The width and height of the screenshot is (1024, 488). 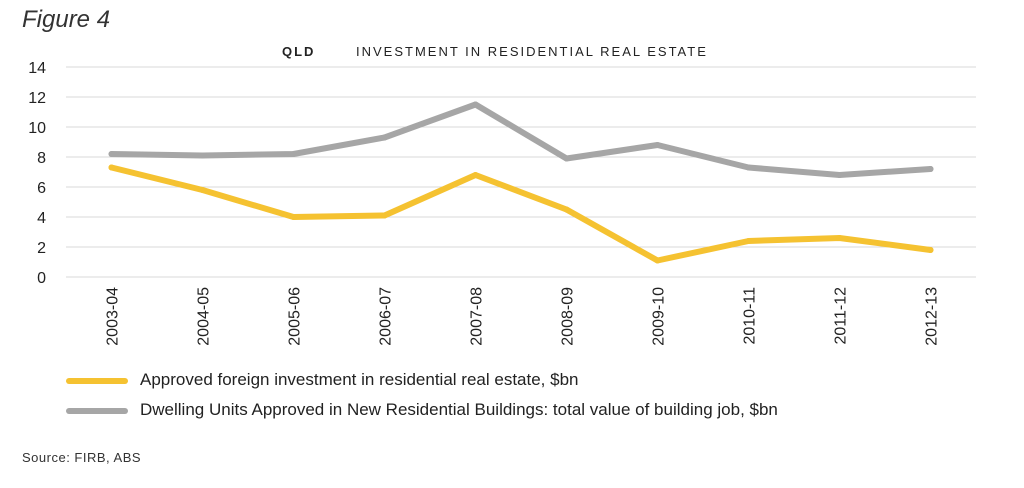 What do you see at coordinates (750, 316) in the screenshot?
I see `x-tick-label: 2010-11` at bounding box center [750, 316].